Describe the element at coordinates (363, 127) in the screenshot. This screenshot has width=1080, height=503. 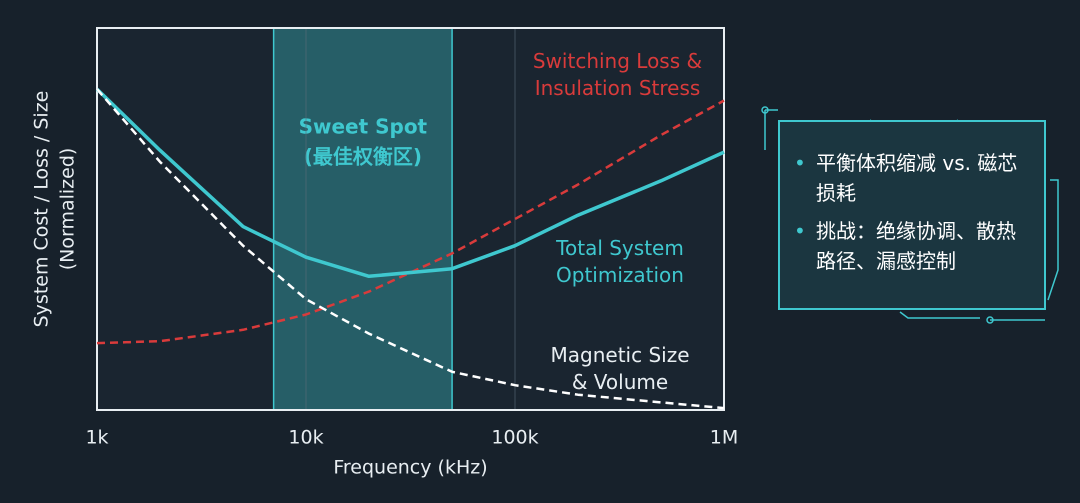
I see `region-label: Sweet Spot` at that location.